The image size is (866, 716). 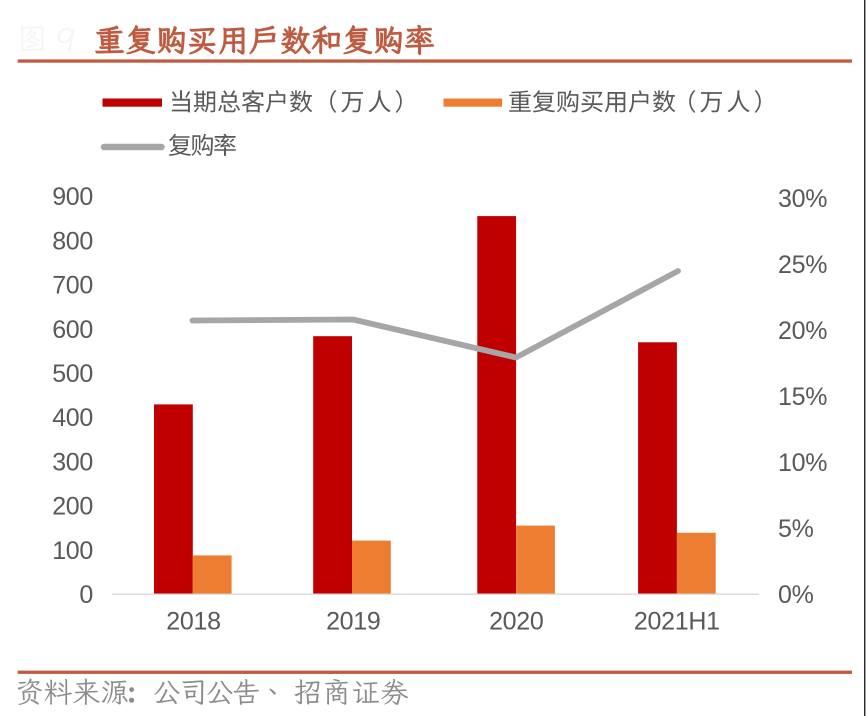 What do you see at coordinates (72, 197) in the screenshot?
I see `svg-text: 900` at bounding box center [72, 197].